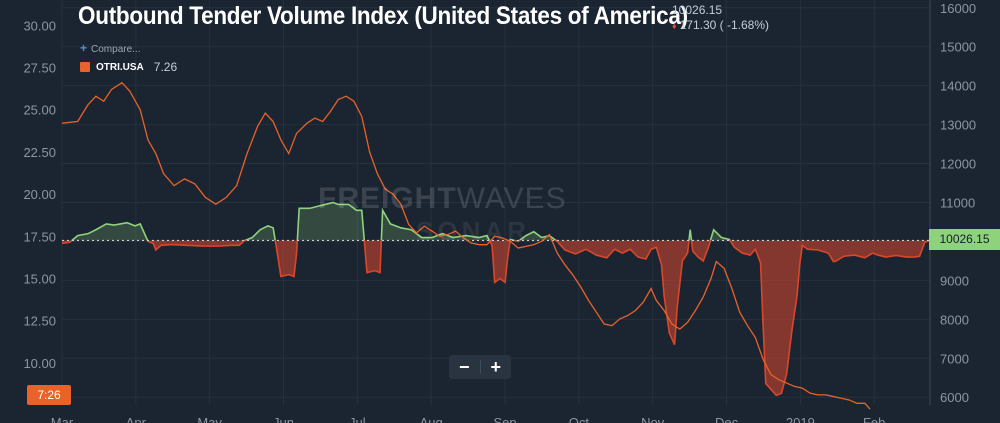  I want to click on x-axis-tick-label: 2019, so click(800, 419).